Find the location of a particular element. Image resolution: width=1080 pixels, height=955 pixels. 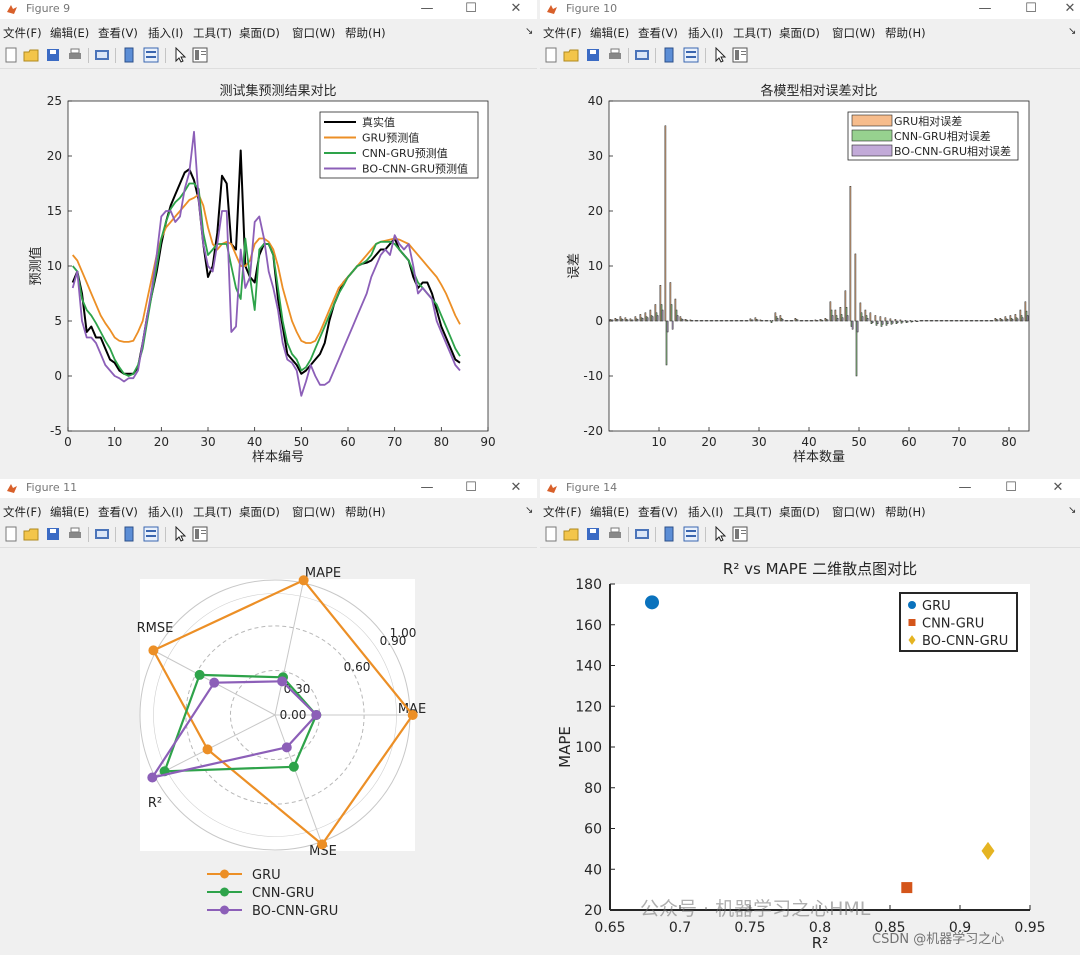

title-bar: Figure 10 — ☐ ✕ is located at coordinates (810, 9).